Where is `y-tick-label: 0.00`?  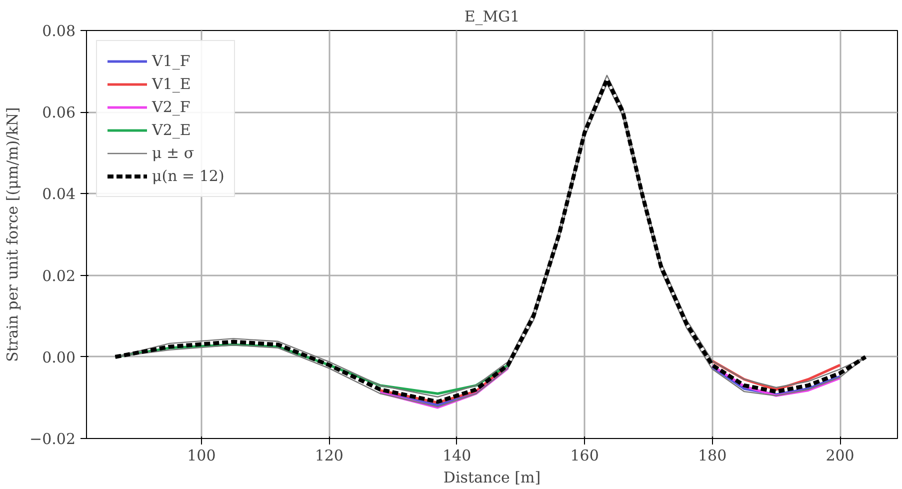 y-tick-label: 0.00 is located at coordinates (59, 357).